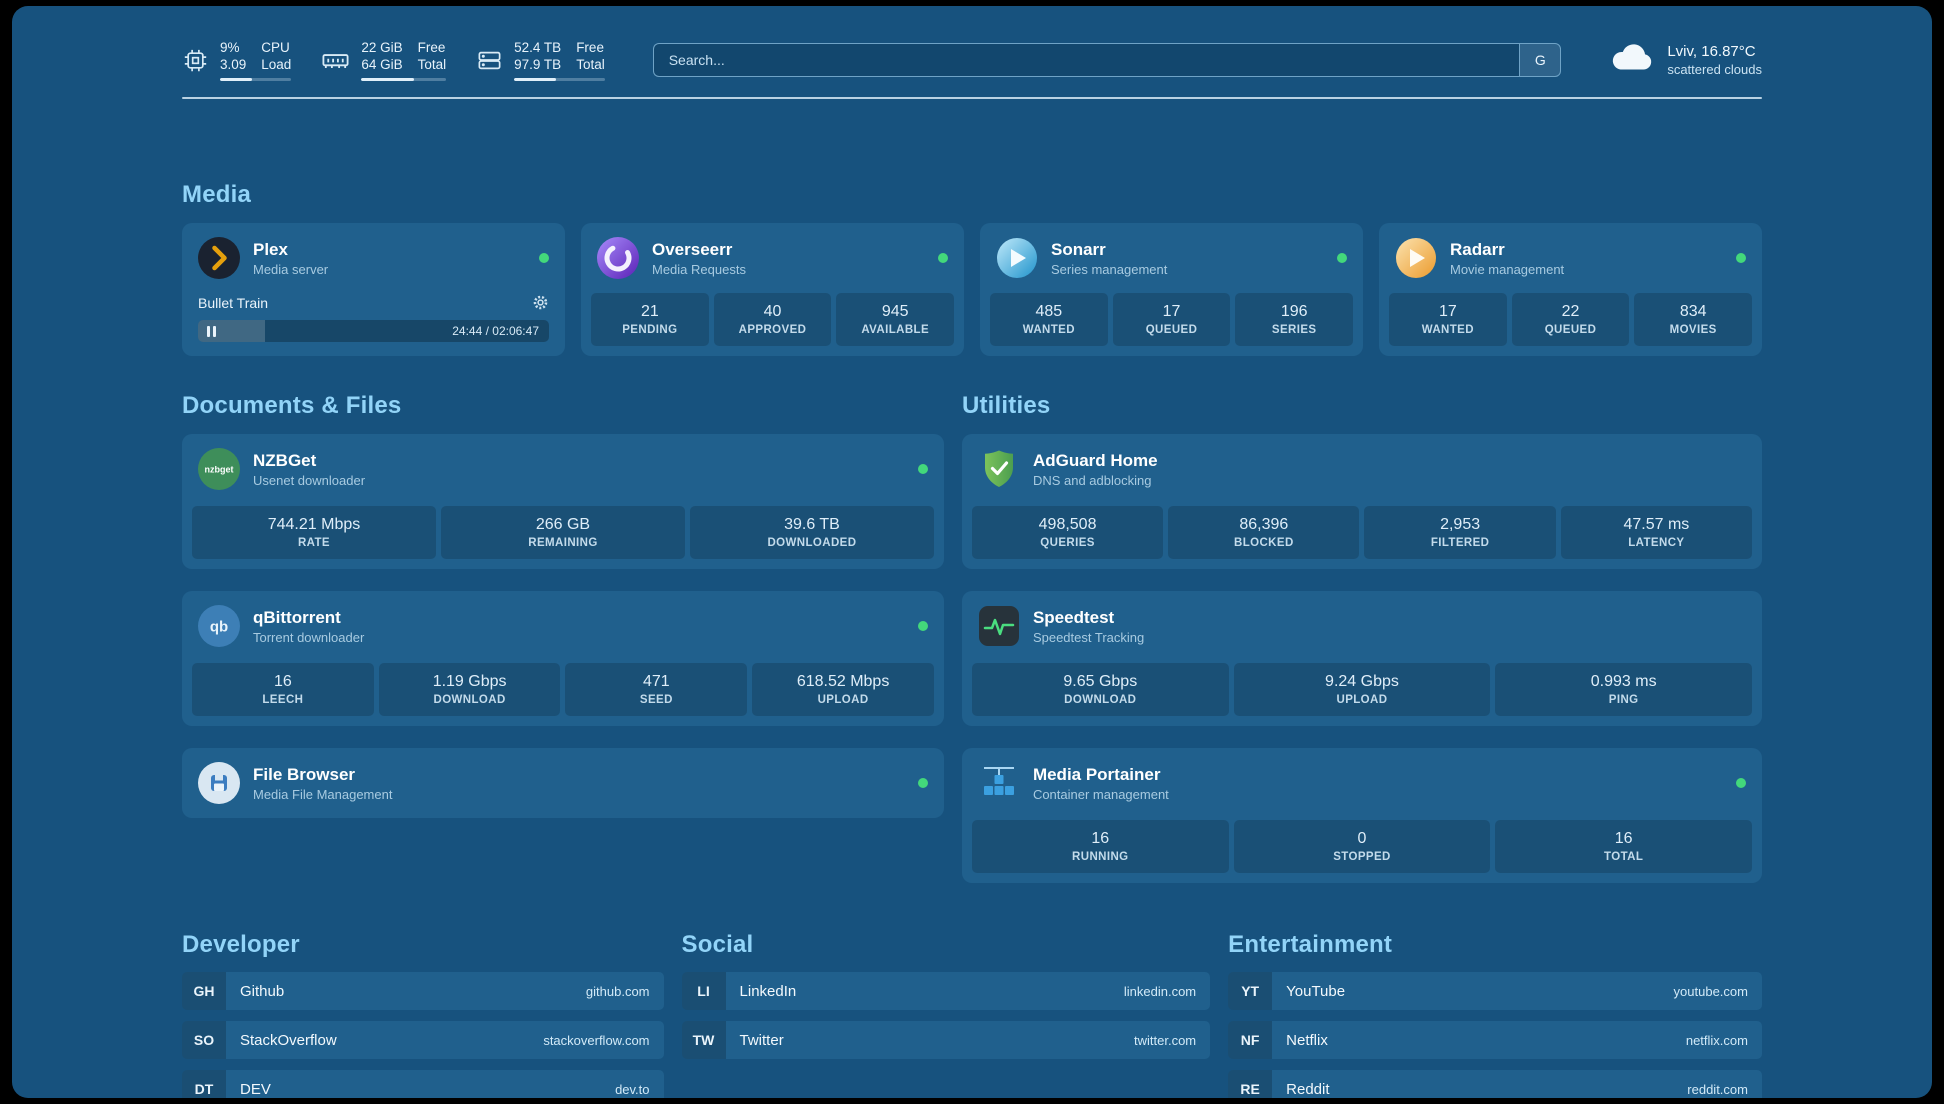 The width and height of the screenshot is (1944, 1104). I want to click on bookmark-netflix: NF Netflix netflix.com, so click(1495, 1040).